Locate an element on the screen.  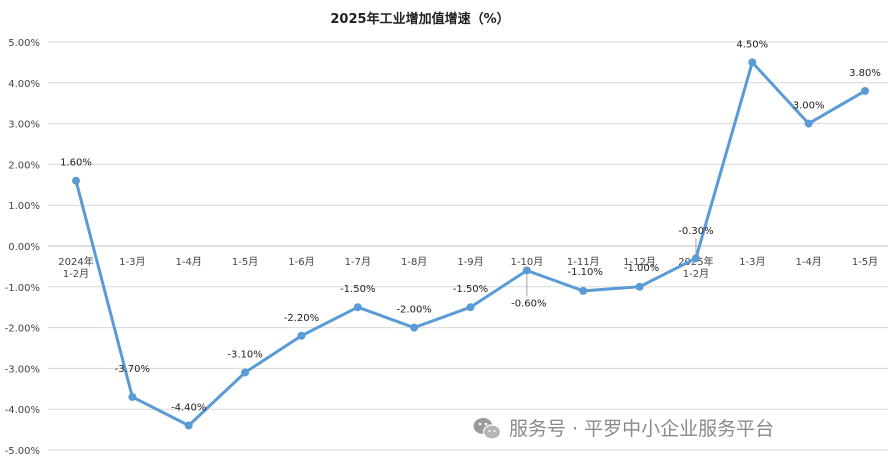
y-tick-label: 0.00% is located at coordinates (24, 247).